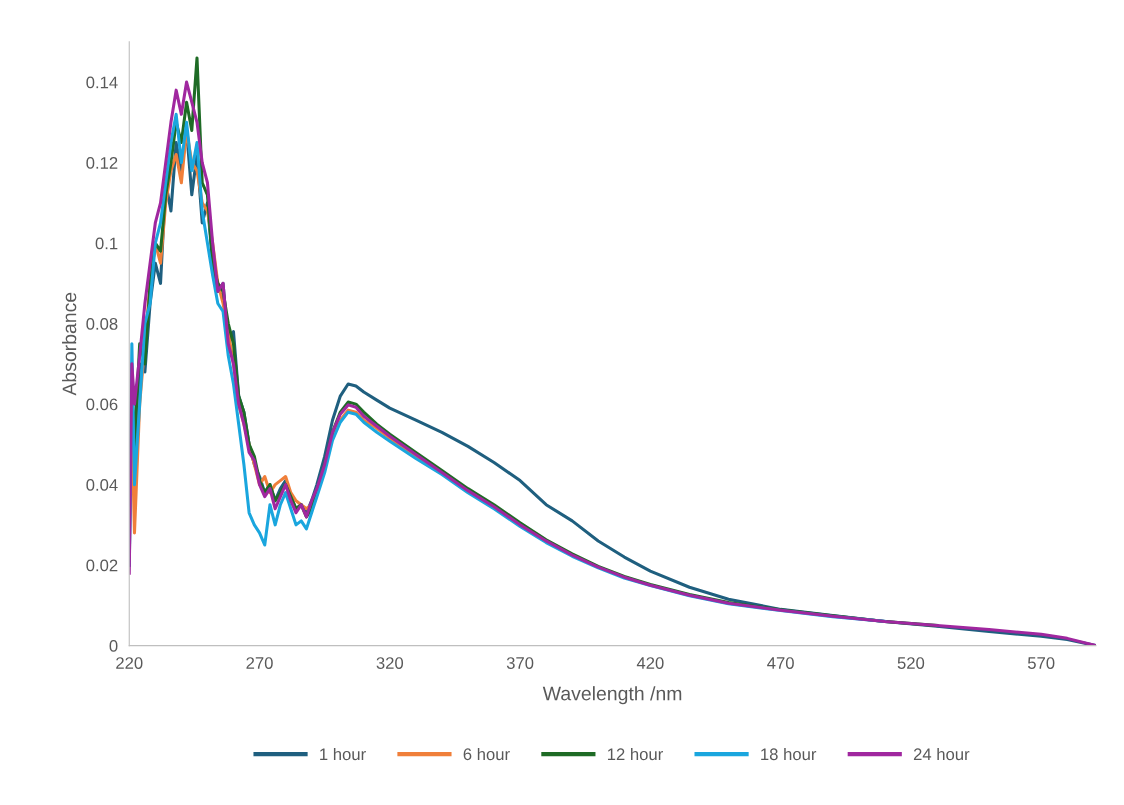  Describe the element at coordinates (106, 243) in the screenshot. I see `y-tick-label: 0.1` at that location.